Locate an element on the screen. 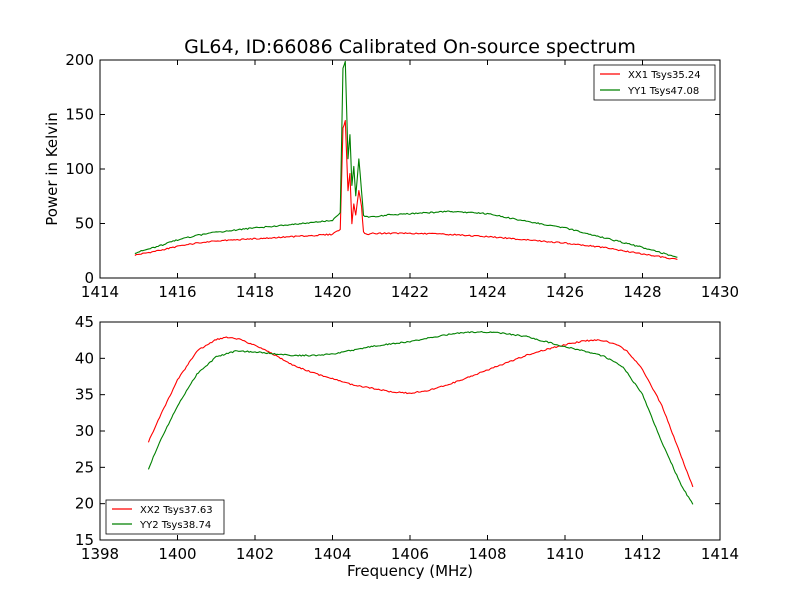 This screenshot has height=600, width=800. bottom-xtick-label: 1408 is located at coordinates (487, 554).